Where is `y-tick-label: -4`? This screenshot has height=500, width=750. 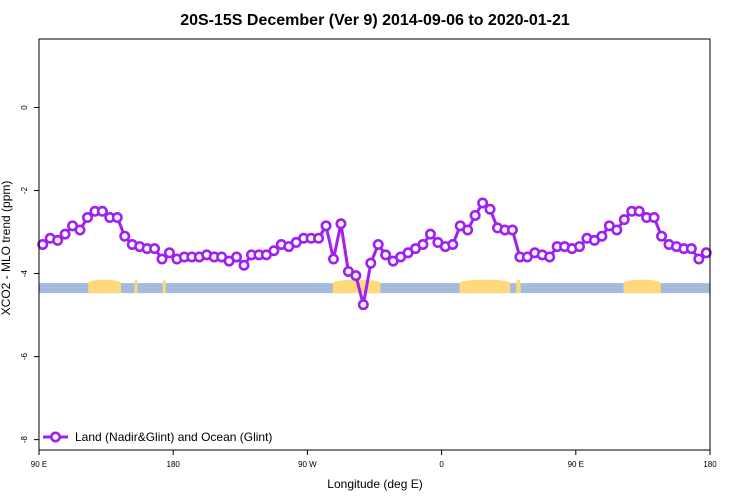 y-tick-label: -4 is located at coordinates (24, 273).